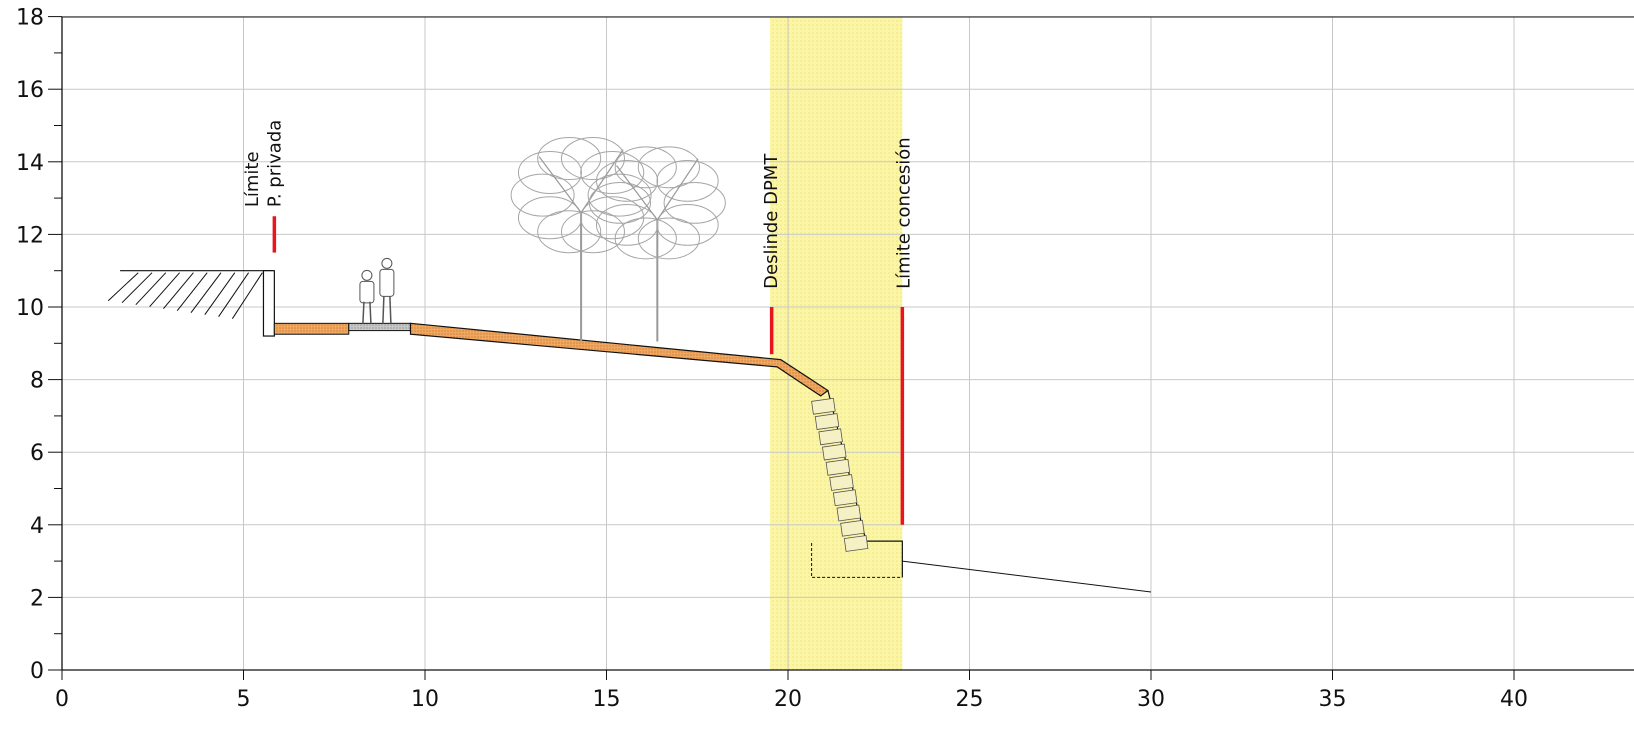  Describe the element at coordinates (1333, 699) in the screenshot. I see `x-tick-label: 35` at that location.